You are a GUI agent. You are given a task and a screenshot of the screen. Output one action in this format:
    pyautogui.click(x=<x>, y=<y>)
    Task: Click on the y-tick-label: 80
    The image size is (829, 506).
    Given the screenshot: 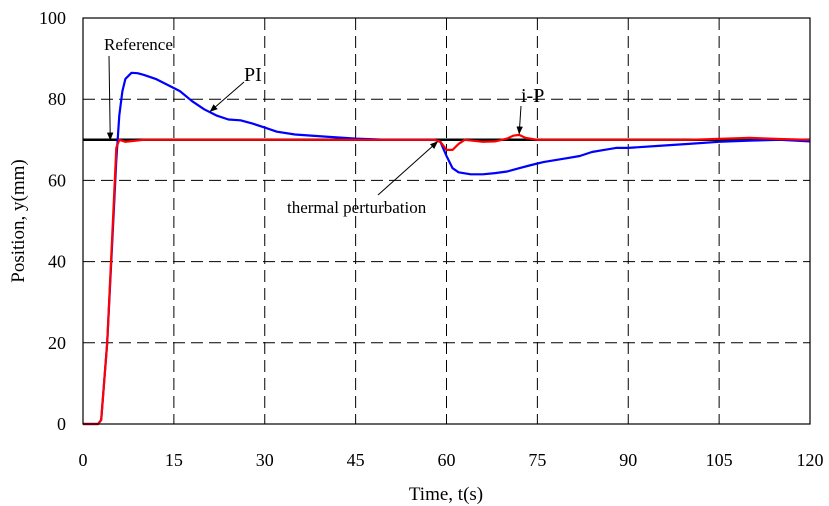 What is the action you would take?
    pyautogui.click(x=57, y=99)
    